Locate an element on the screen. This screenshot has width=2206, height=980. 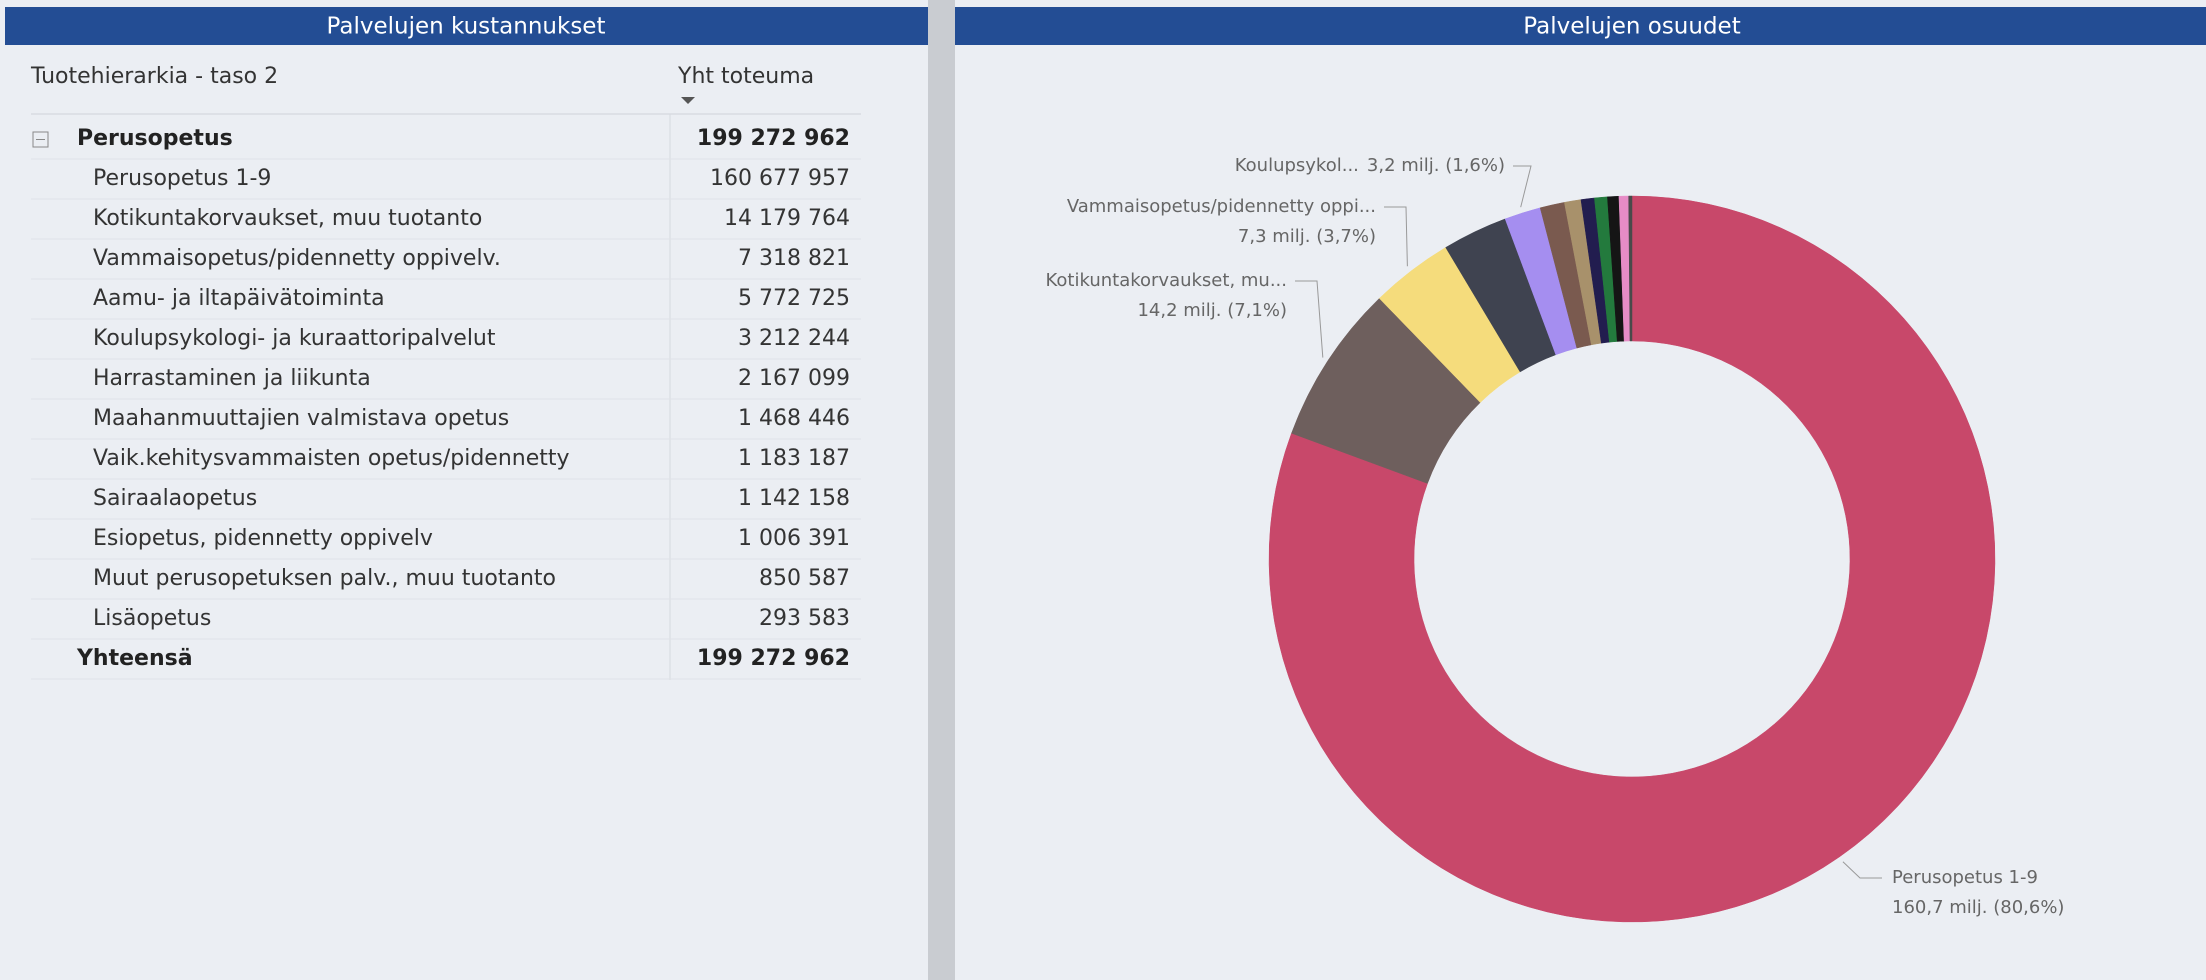
row-name: Harrastaminen ja liikunta is located at coordinates (232, 378).